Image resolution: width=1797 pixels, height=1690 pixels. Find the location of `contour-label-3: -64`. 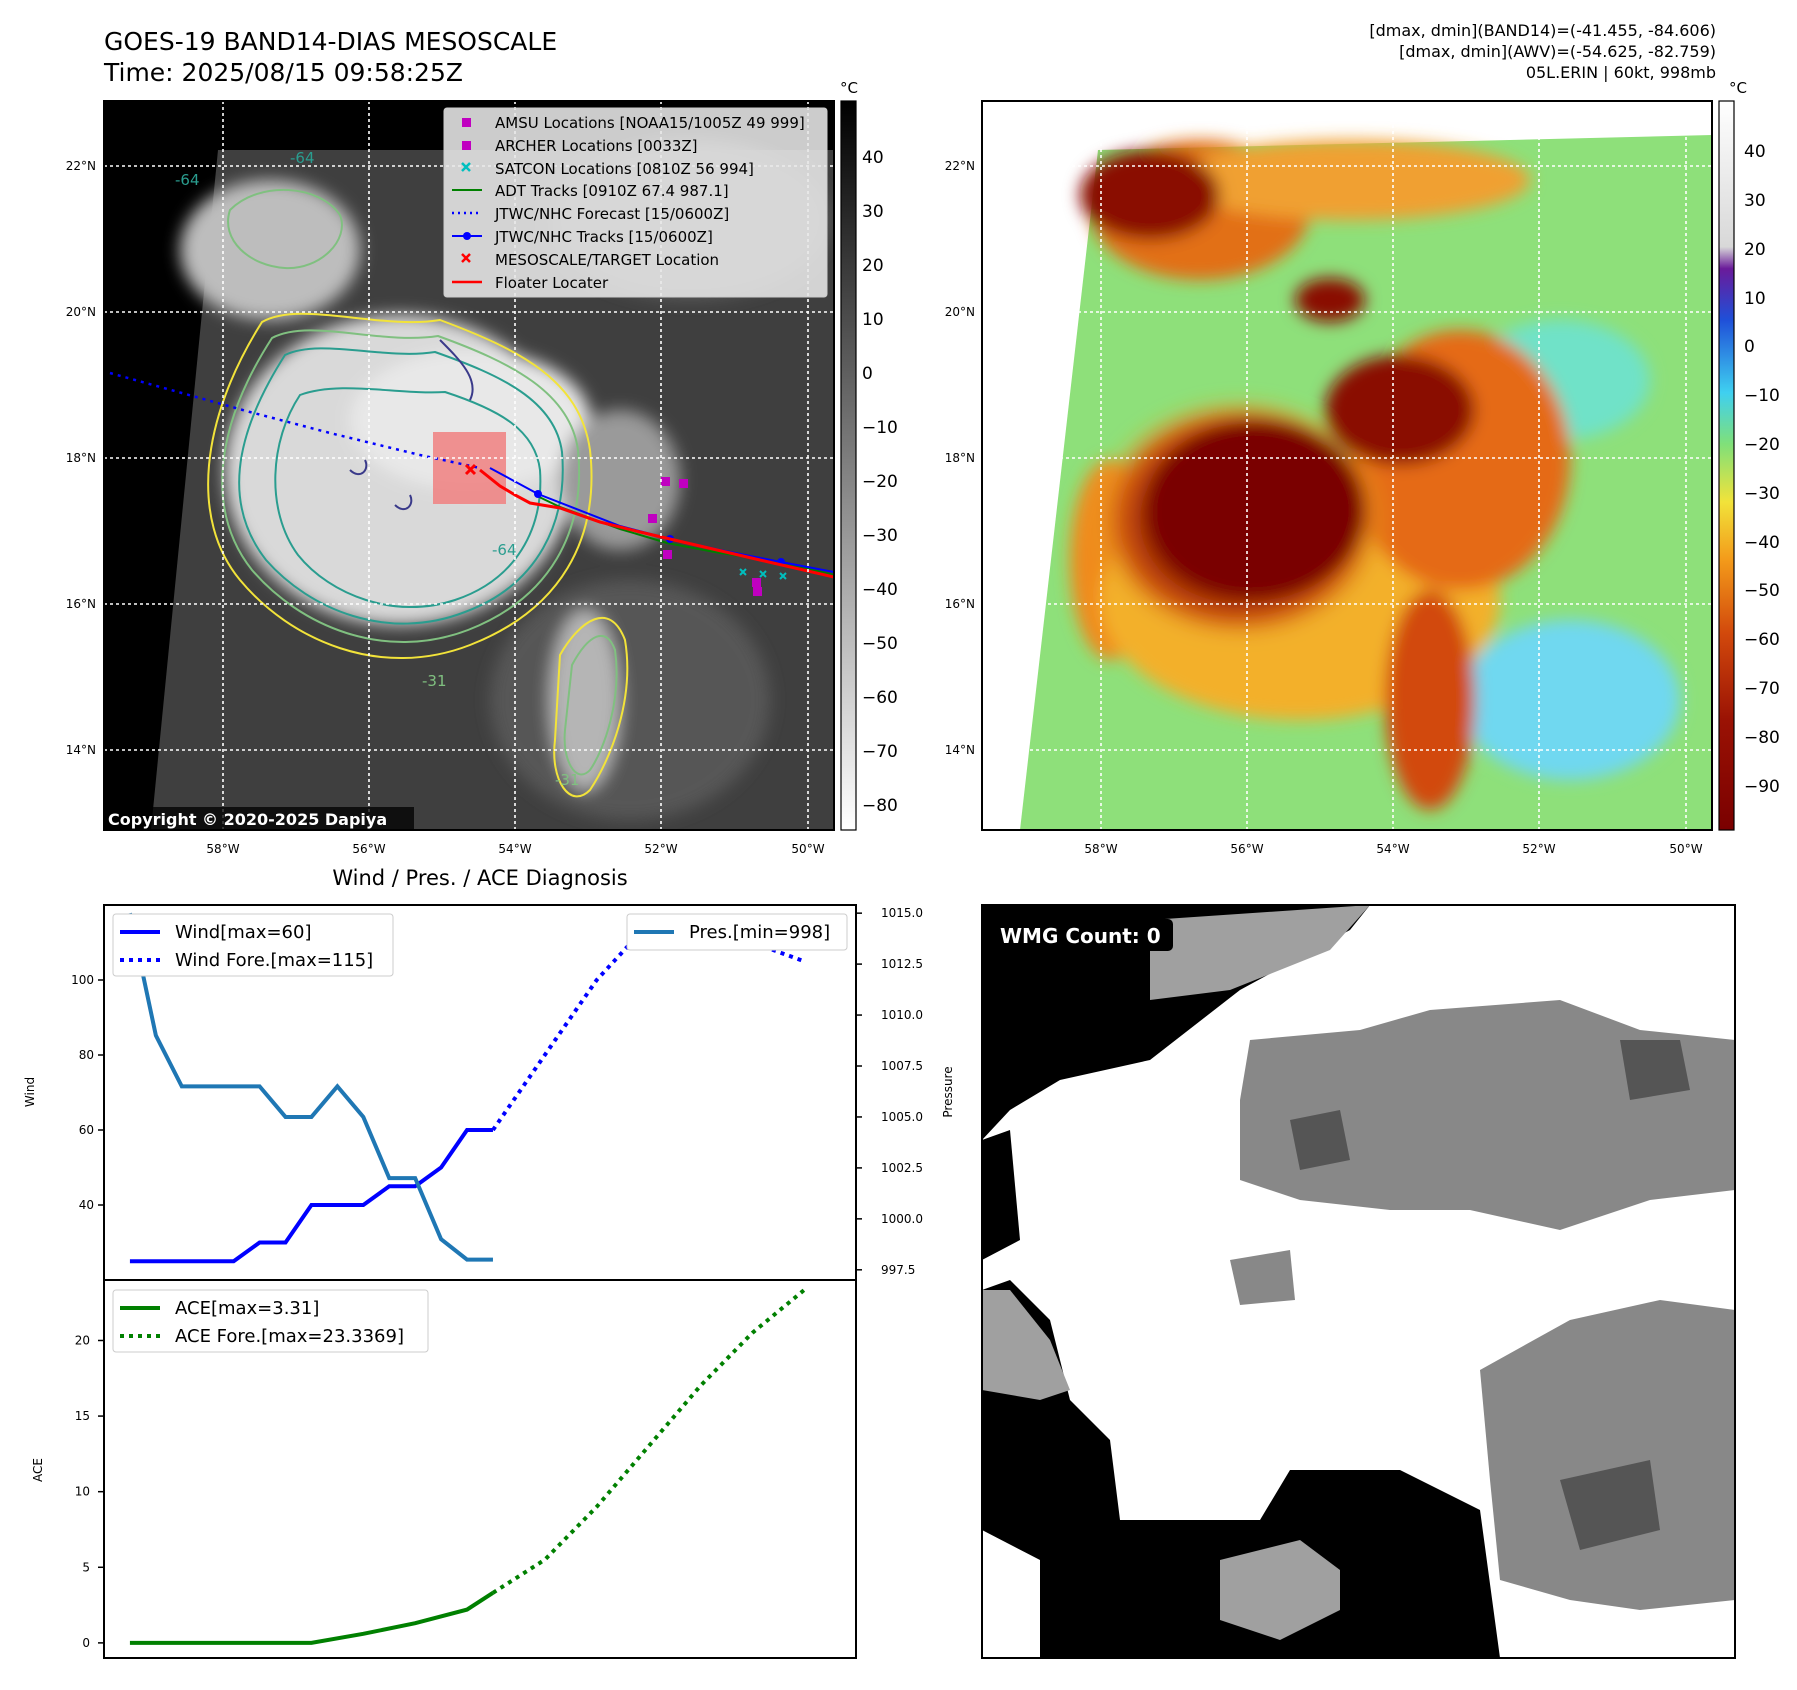

contour-label-3: -64 is located at coordinates (504, 550).